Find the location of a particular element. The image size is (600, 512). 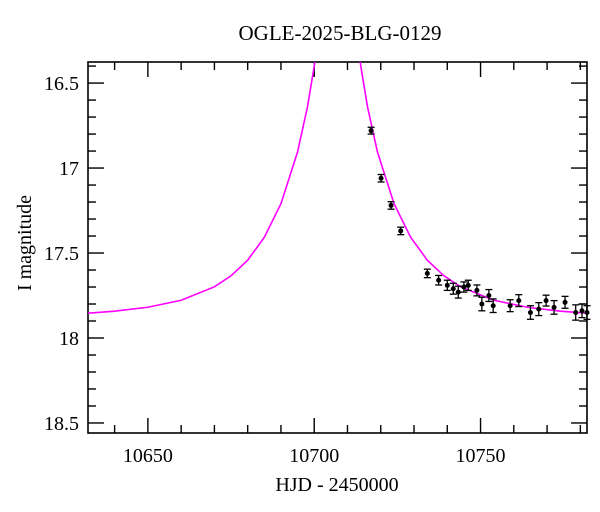

x-tick-label: 10700 is located at coordinates (314, 456).